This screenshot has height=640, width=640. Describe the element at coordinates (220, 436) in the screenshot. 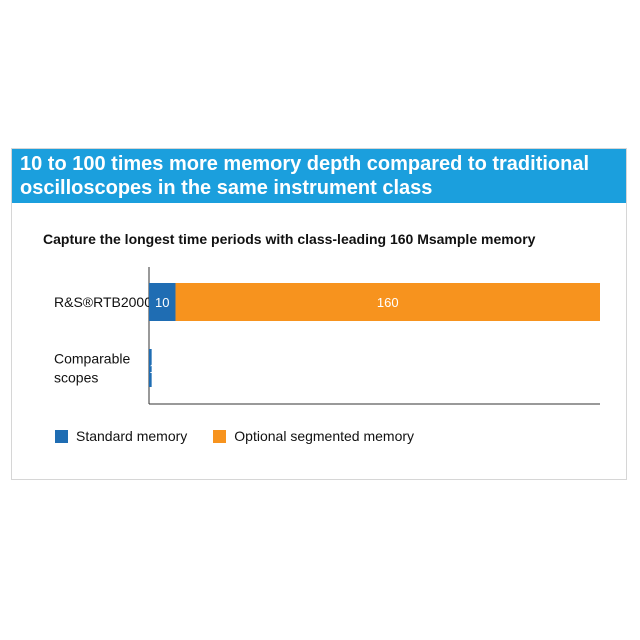

I see `legend-swatch-segmented` at that location.